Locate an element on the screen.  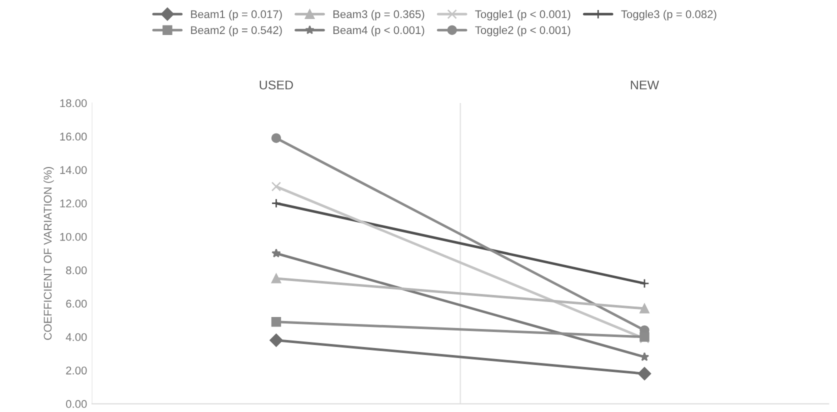
legend-label: Toggle3 (p = 0.082) is located at coordinates (668, 15).